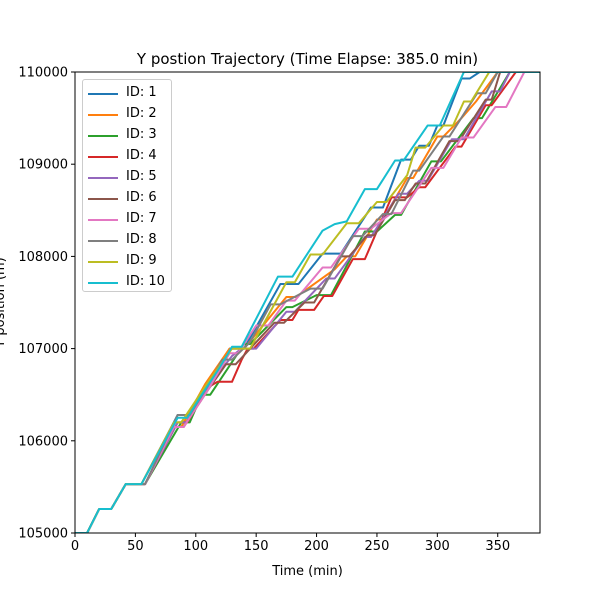 The width and height of the screenshot is (600, 600). I want to click on legend-item: ID: 9, so click(127, 261).